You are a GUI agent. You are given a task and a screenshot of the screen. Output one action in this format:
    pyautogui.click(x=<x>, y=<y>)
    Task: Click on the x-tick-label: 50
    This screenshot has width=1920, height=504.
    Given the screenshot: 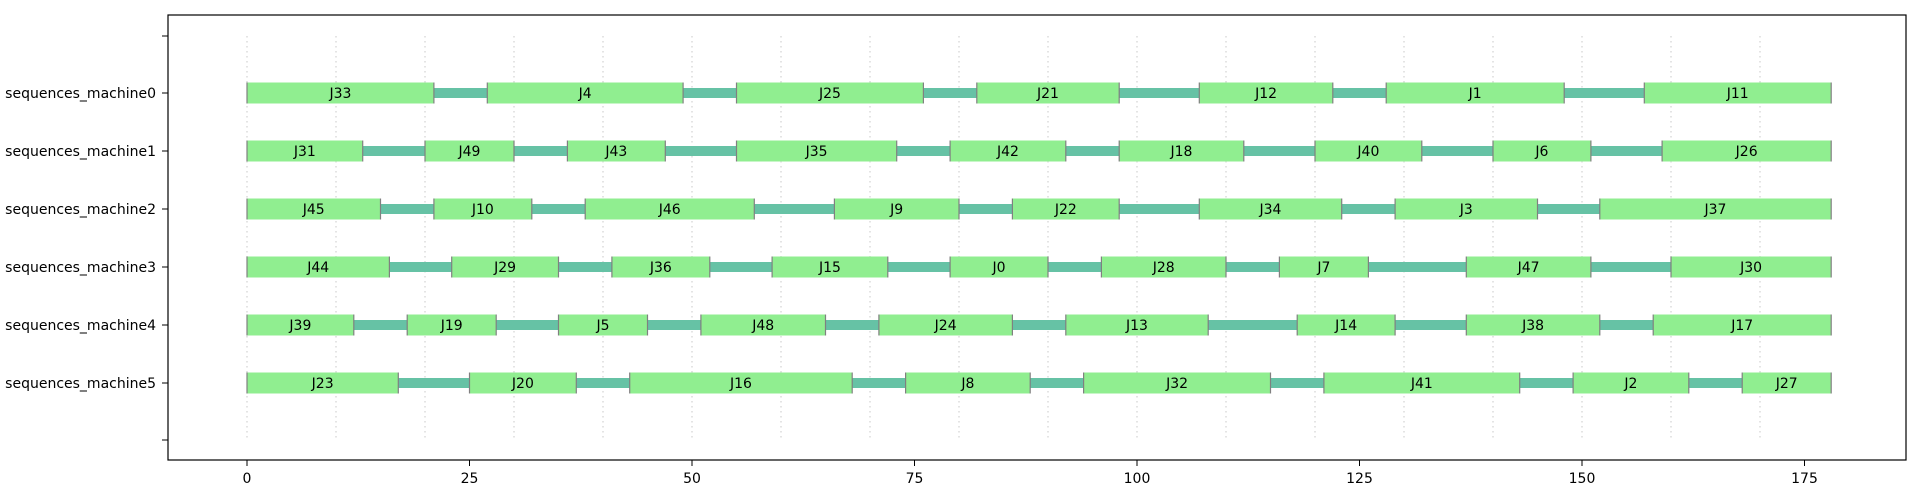 What is the action you would take?
    pyautogui.click(x=692, y=479)
    